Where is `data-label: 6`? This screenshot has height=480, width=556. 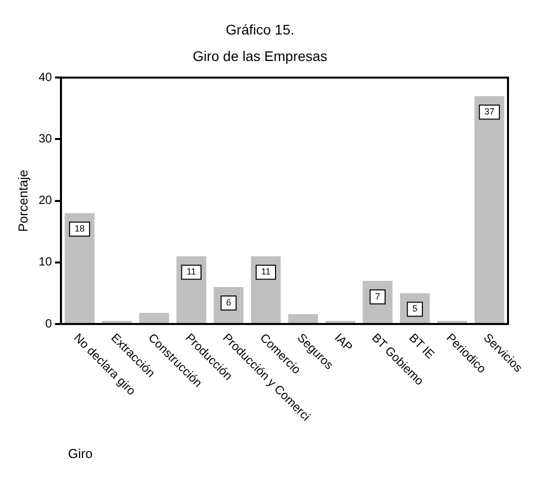 data-label: 6 is located at coordinates (229, 303).